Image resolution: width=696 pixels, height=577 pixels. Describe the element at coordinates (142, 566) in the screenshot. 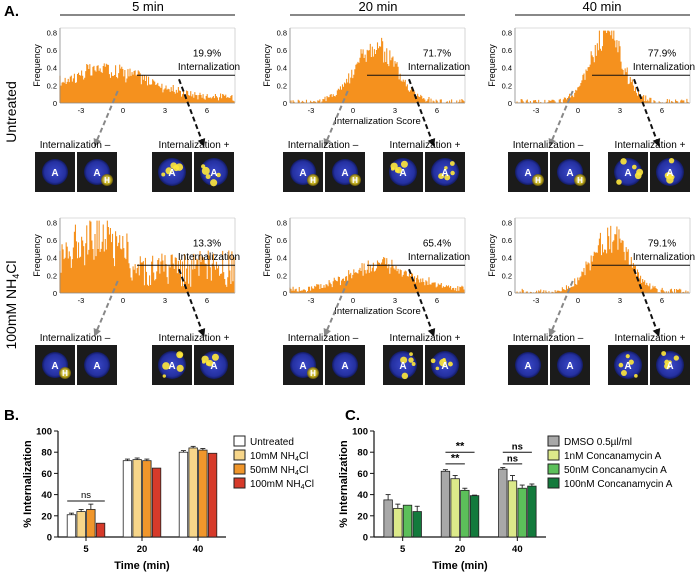

I see `x-axis-label: Time (min)` at that location.